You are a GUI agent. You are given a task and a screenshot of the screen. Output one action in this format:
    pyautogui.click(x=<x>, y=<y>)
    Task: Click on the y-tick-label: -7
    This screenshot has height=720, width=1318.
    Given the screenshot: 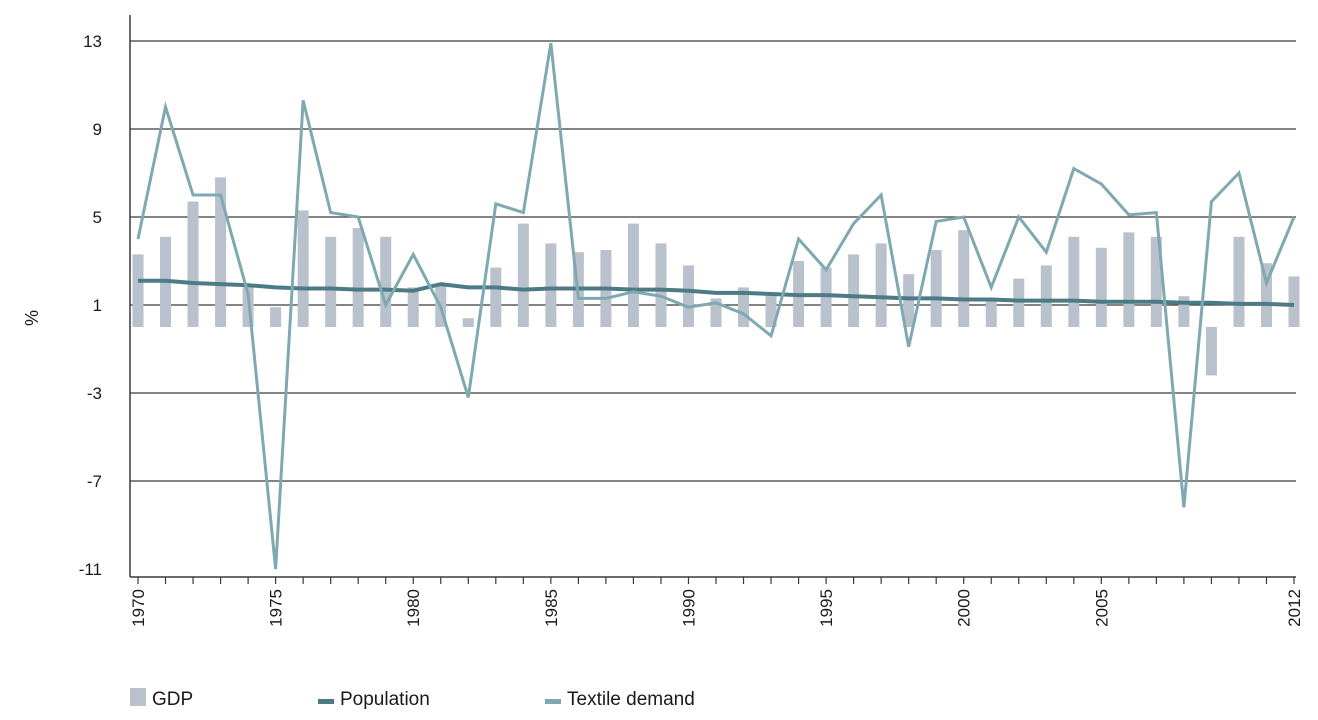 What is the action you would take?
    pyautogui.click(x=94, y=481)
    